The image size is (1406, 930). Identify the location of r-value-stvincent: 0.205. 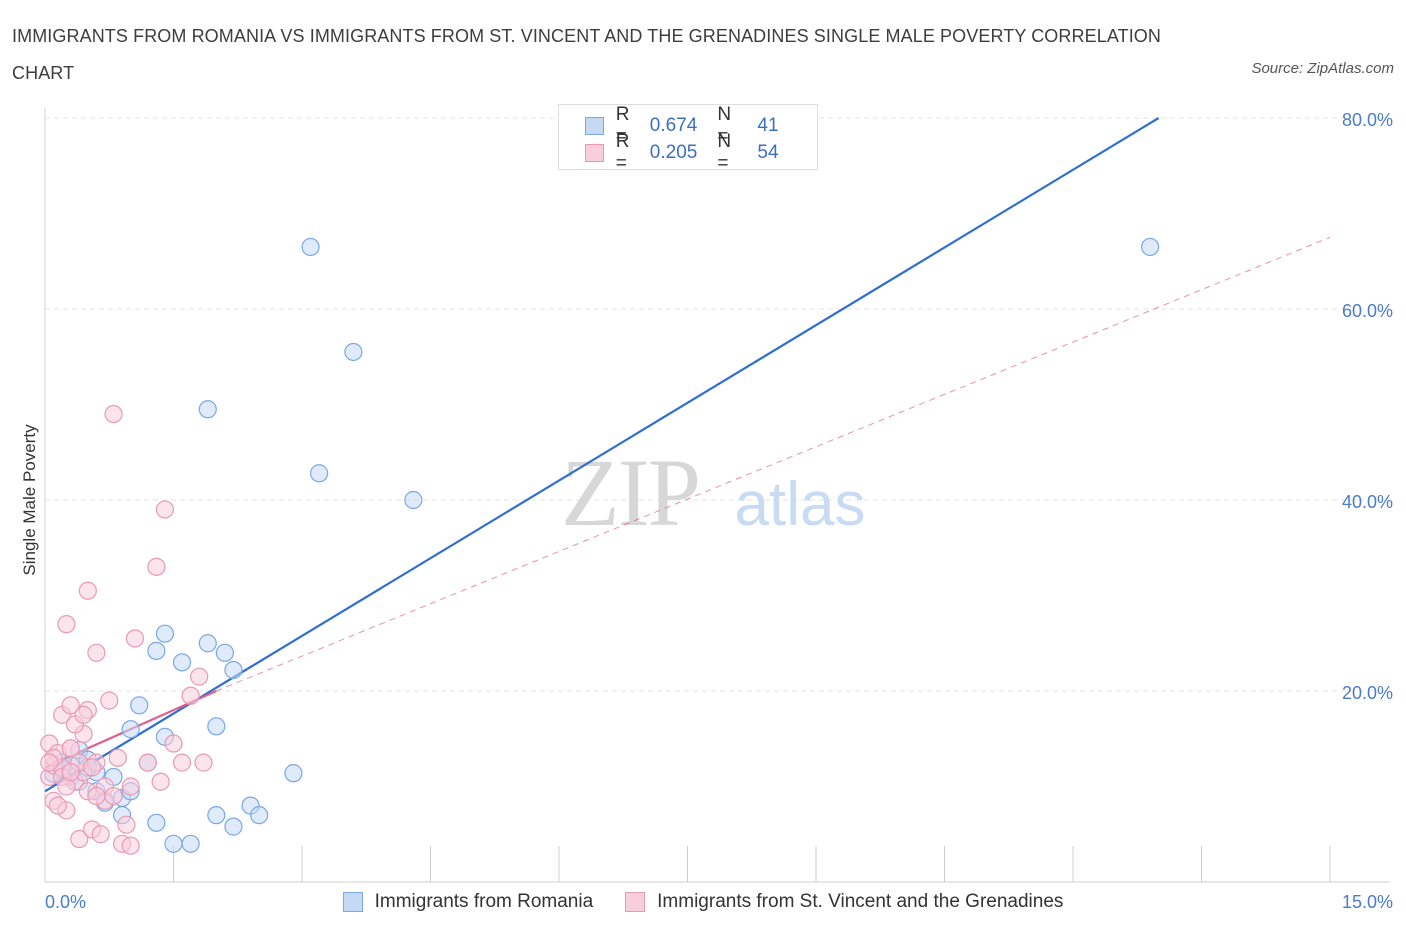
(673, 152).